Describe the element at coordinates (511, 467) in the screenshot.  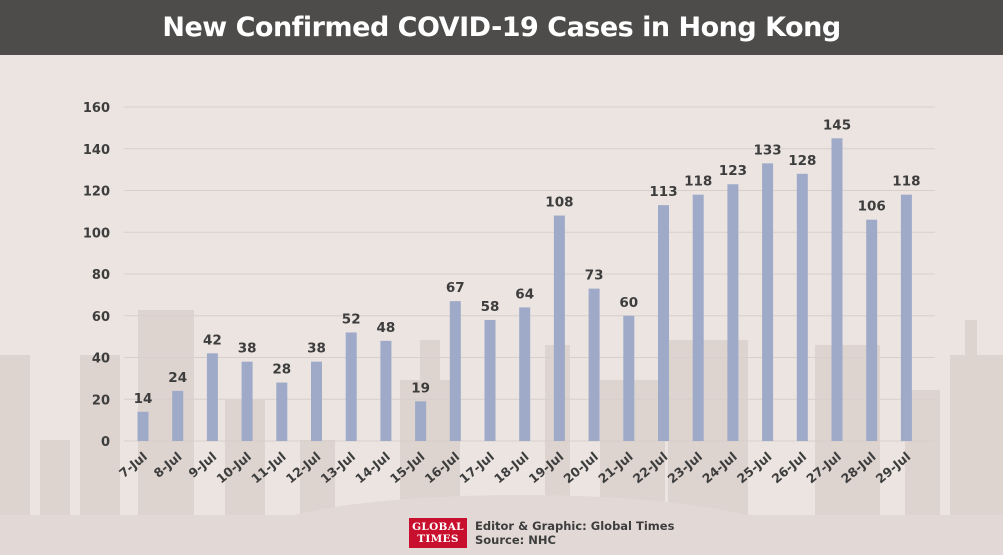
I see `x-tick-label: 18-Jul` at that location.